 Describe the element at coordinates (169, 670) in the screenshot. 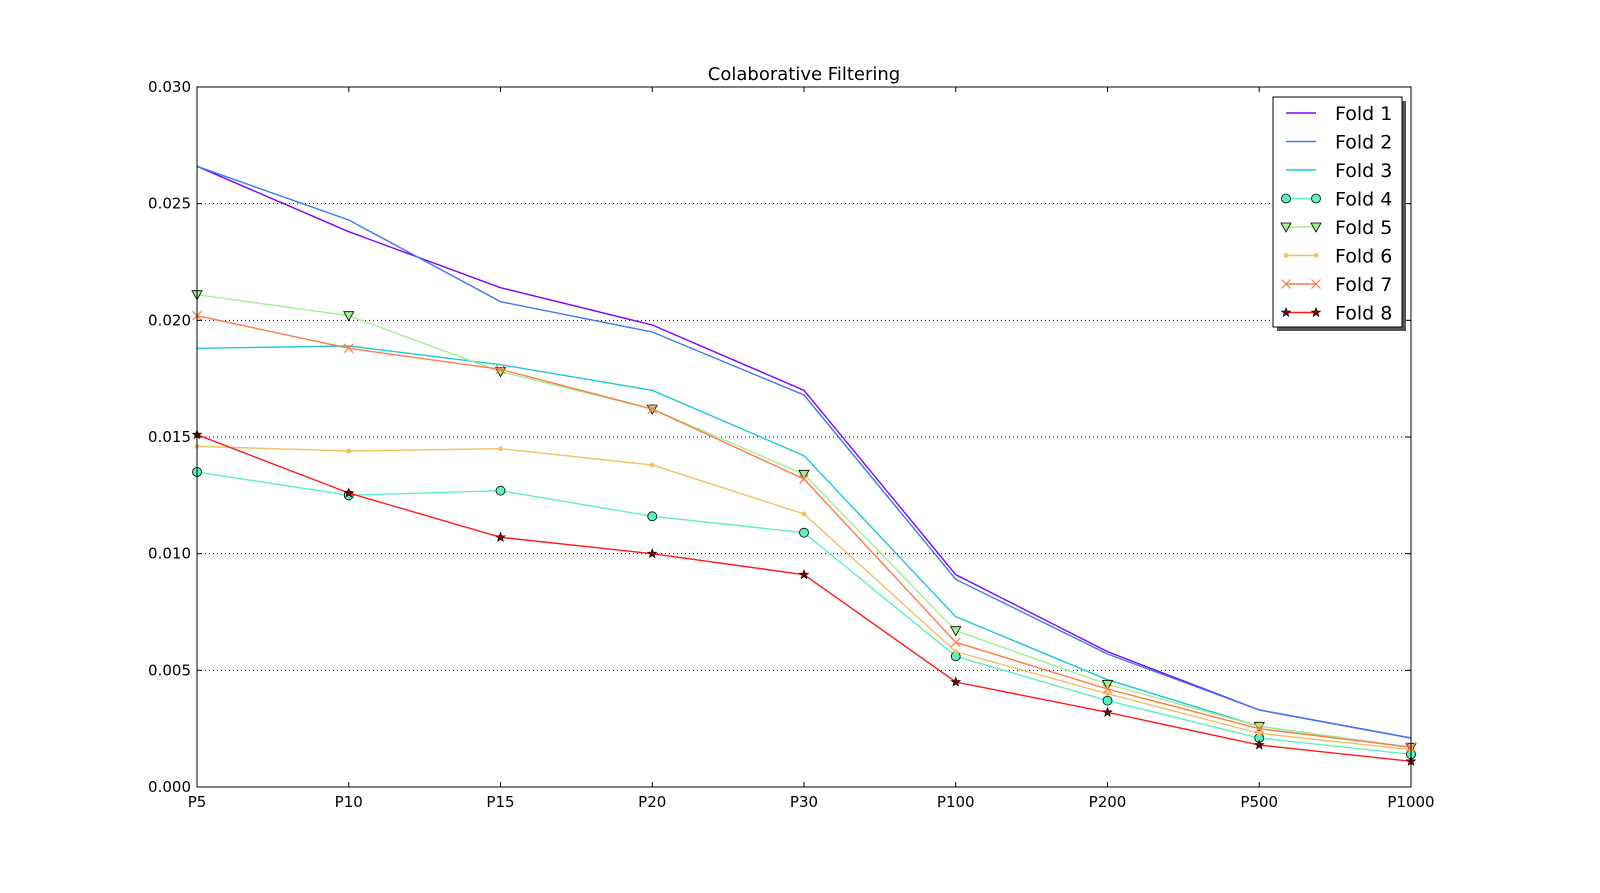

I see `y-tick-label: 0.005` at that location.